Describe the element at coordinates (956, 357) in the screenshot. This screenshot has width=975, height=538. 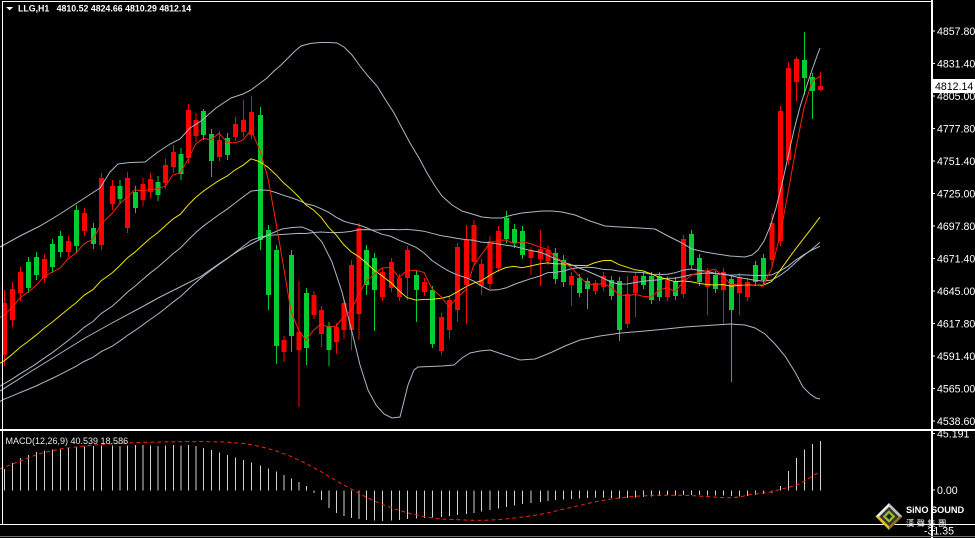
I see `svg-text: 4591.40` at that location.